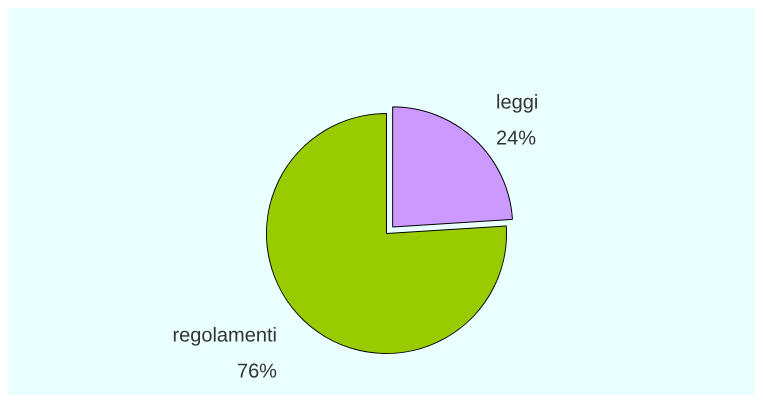 The image size is (763, 403). Describe the element at coordinates (224, 335) in the screenshot. I see `slice-label: regolamenti` at that location.